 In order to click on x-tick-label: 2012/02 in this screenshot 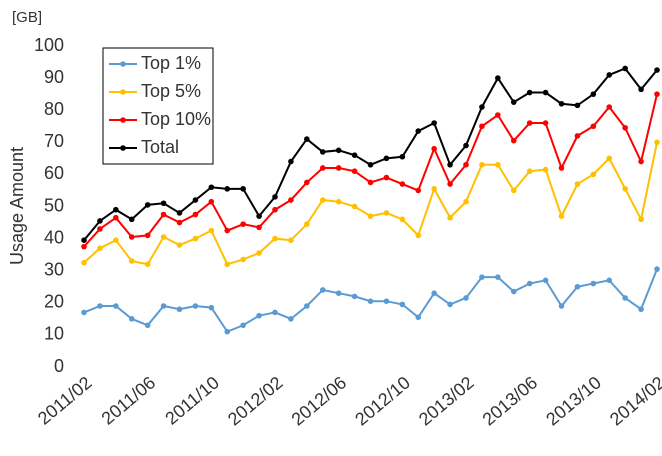, I will do `click(255, 400)`.